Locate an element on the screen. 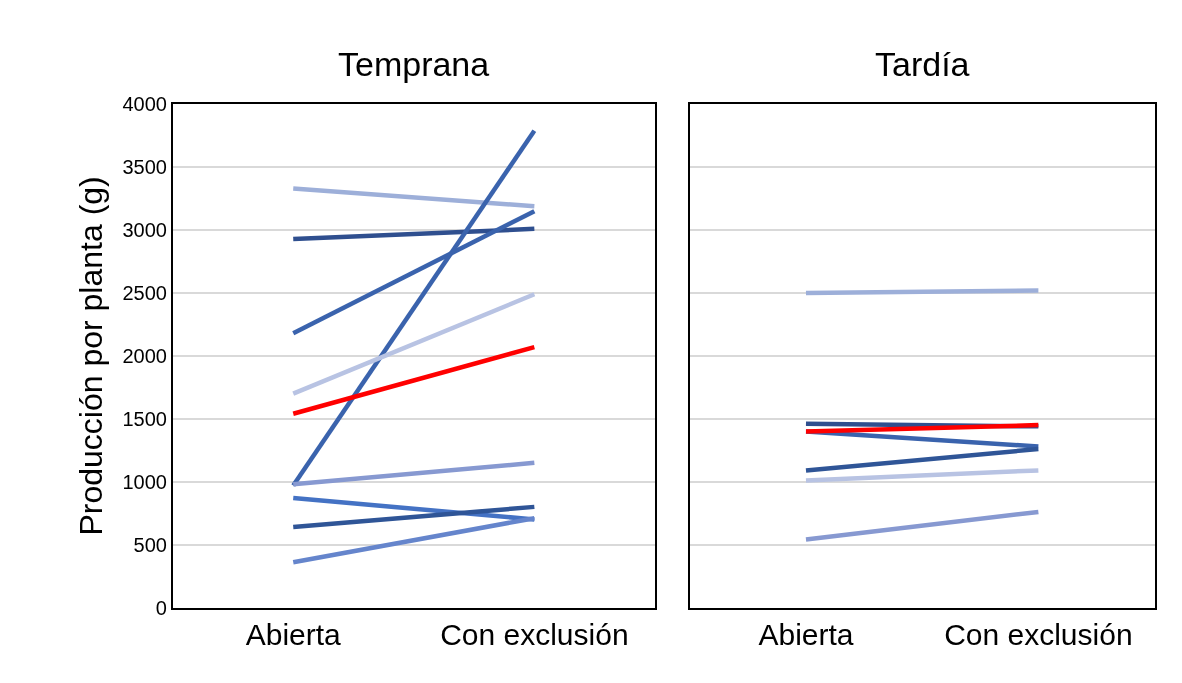  y-tick-label: 2500 is located at coordinates (144, 293).